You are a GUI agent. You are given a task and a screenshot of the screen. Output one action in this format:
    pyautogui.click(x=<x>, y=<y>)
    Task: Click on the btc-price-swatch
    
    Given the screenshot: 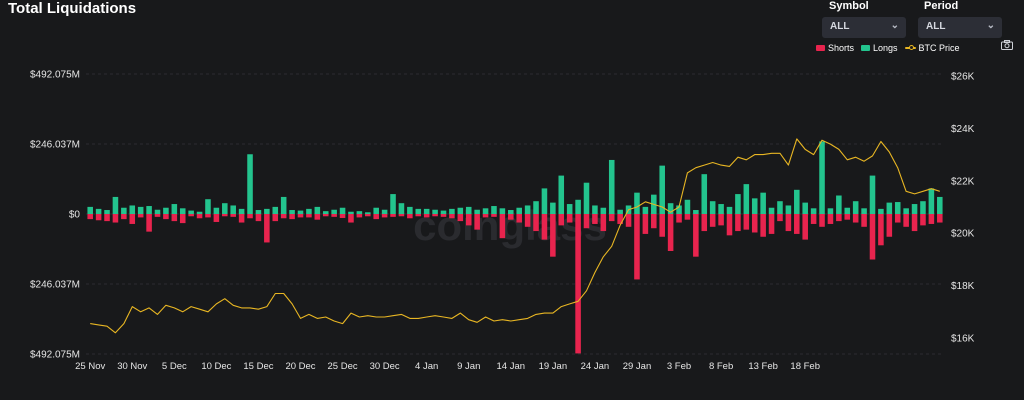 What is the action you would take?
    pyautogui.click(x=910, y=47)
    